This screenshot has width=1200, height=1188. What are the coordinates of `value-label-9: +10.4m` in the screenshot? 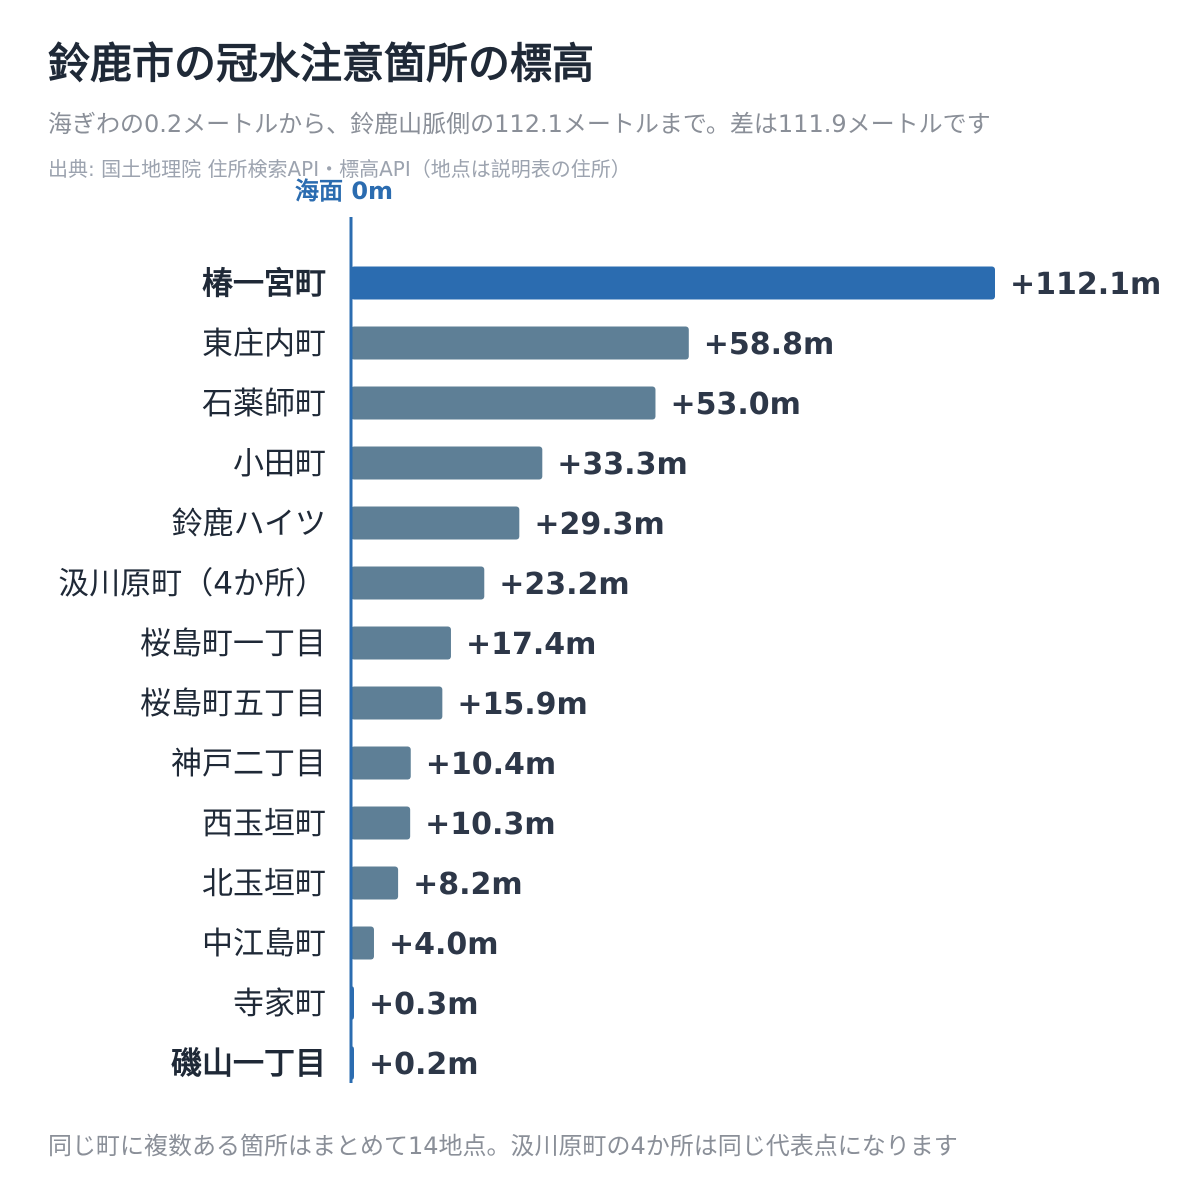 It's located at (491, 764).